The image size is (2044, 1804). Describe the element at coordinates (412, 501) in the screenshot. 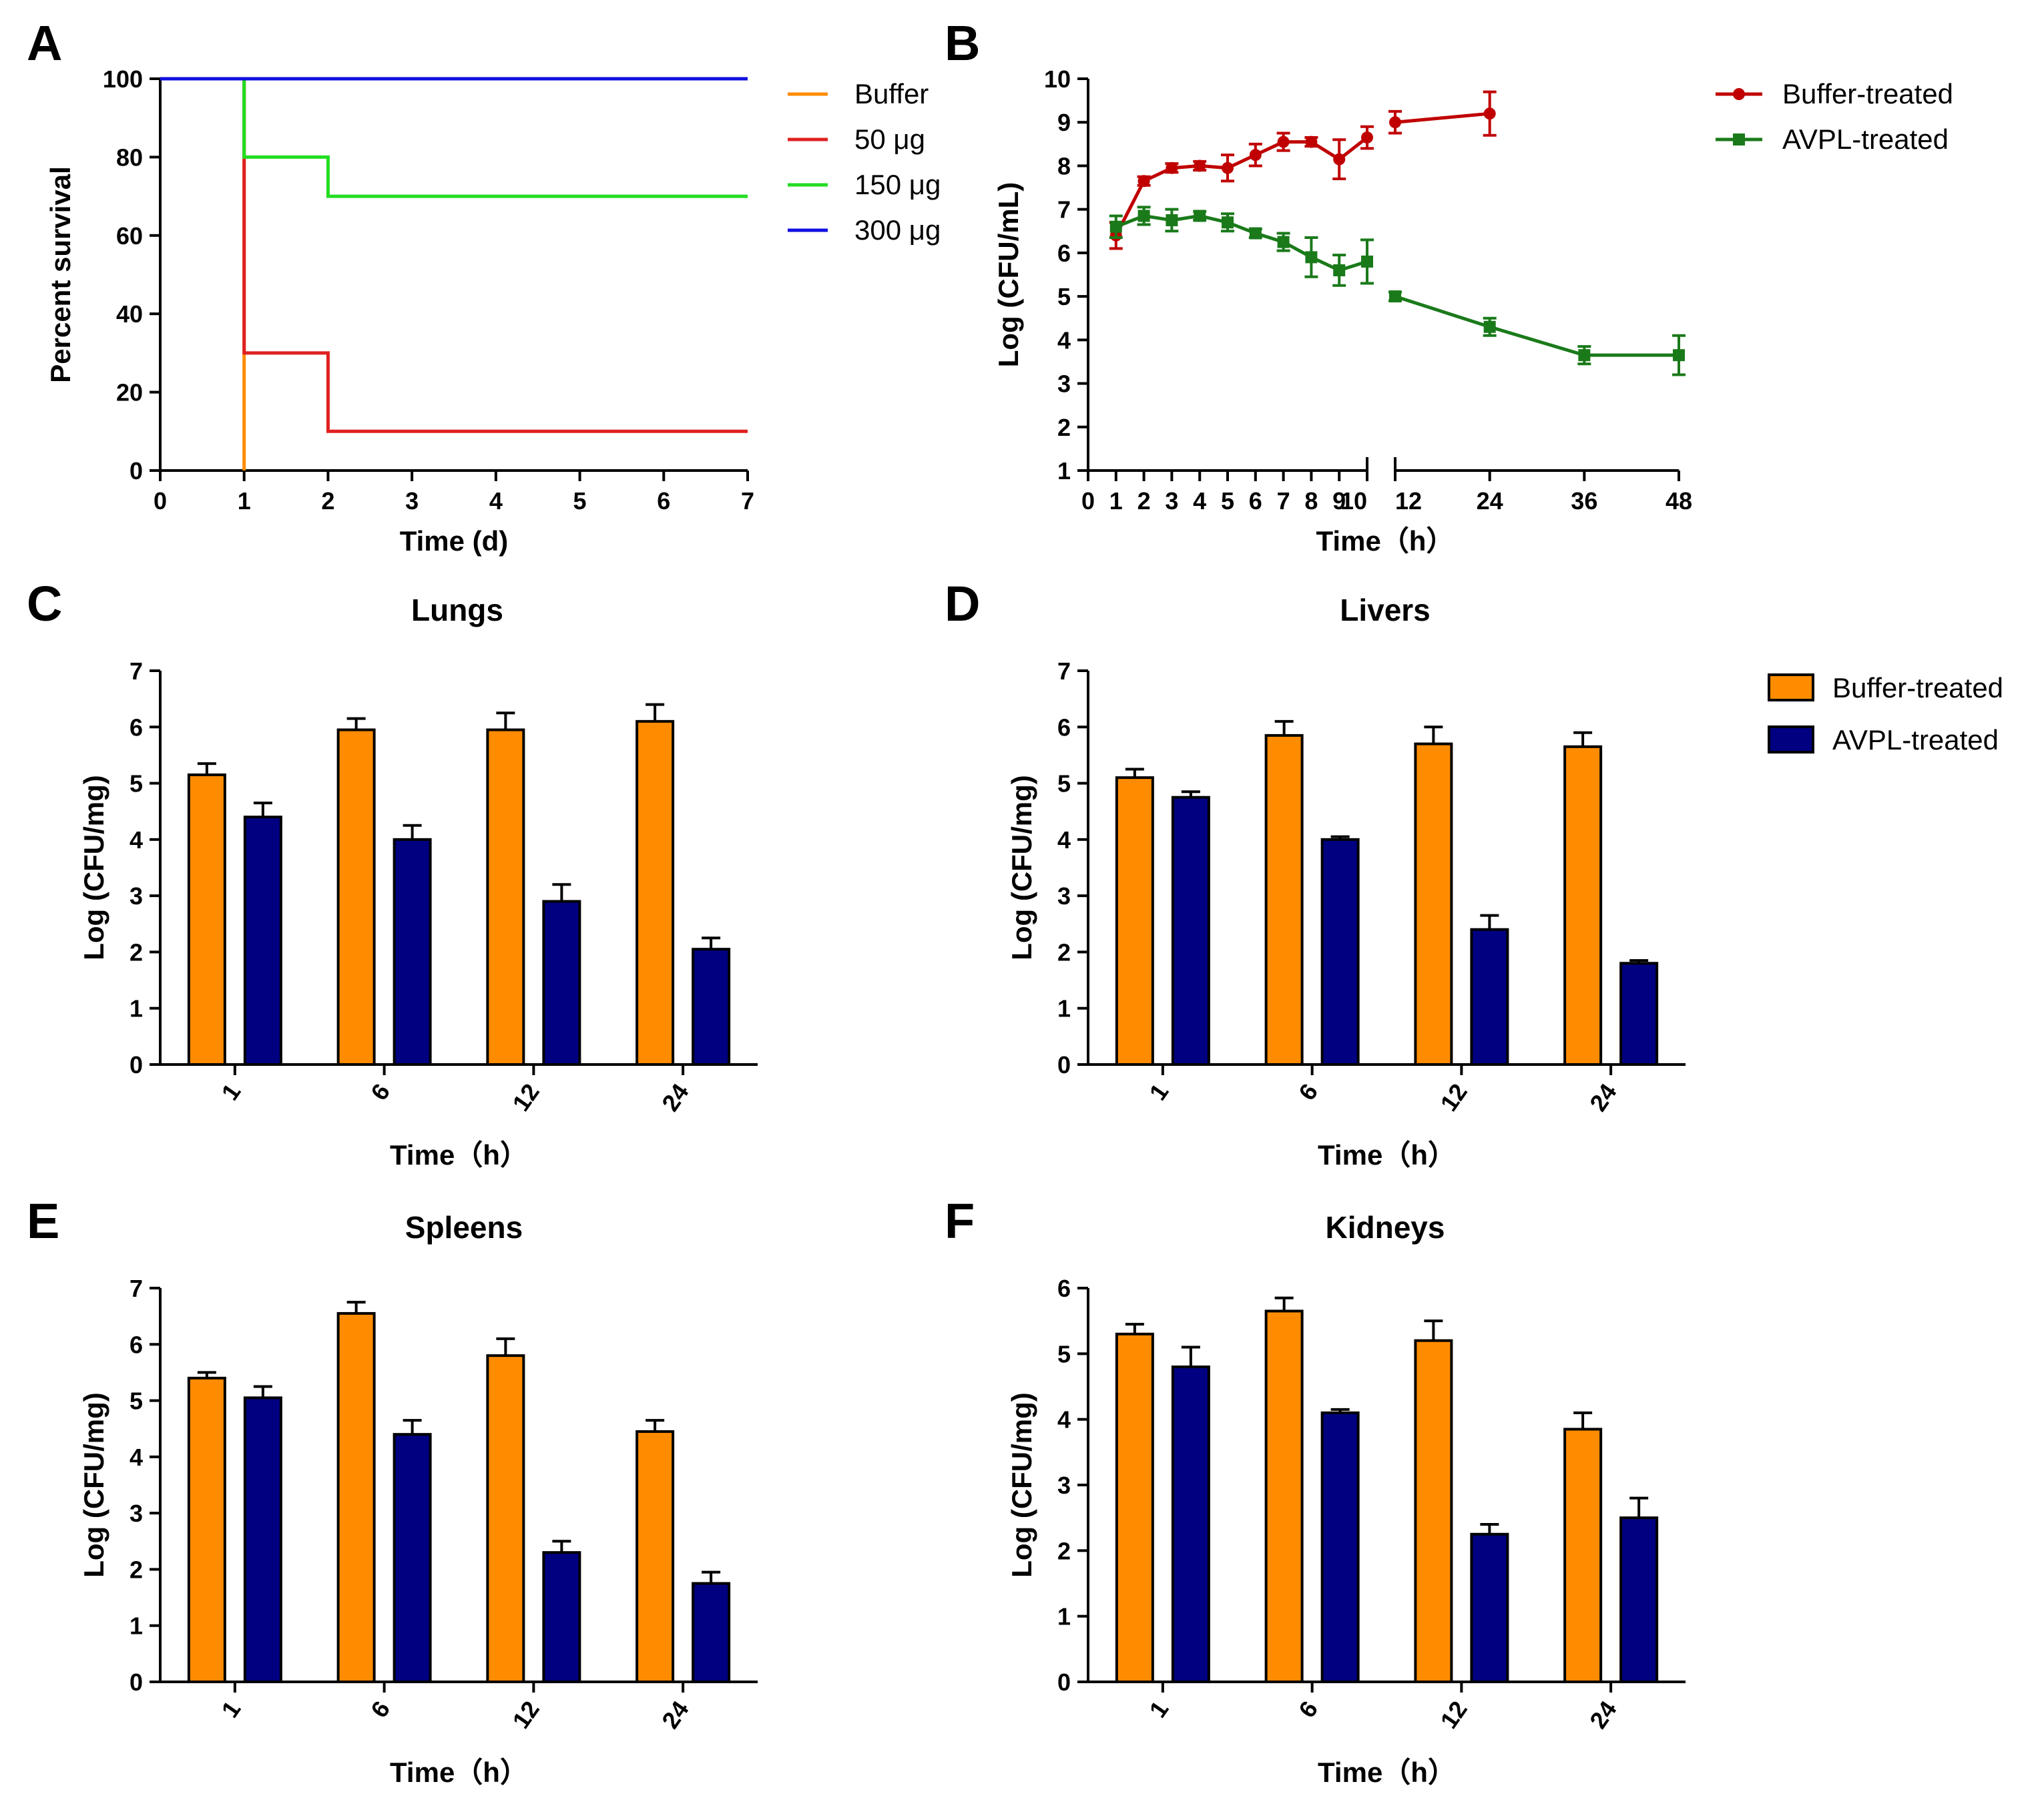

I see `x-tick-label: 3` at that location.